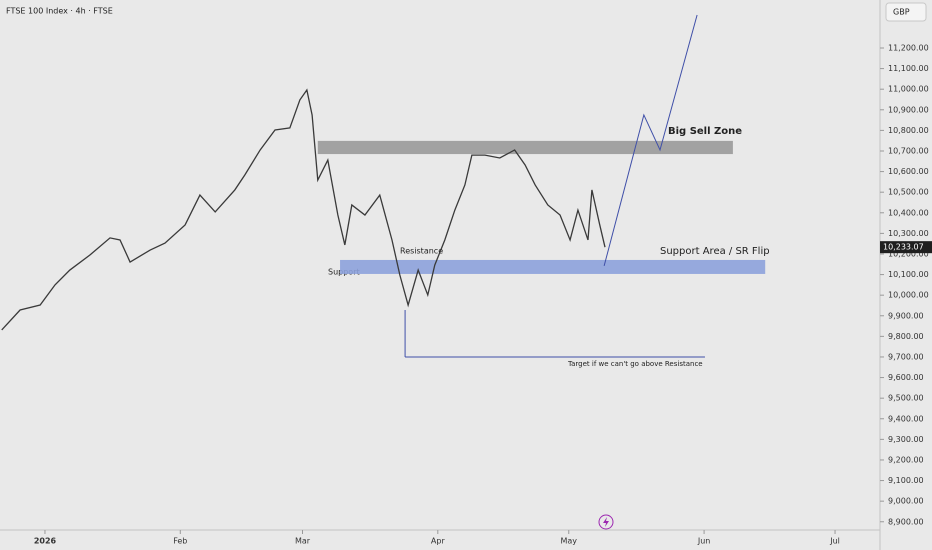 The width and height of the screenshot is (932, 550). I want to click on y-tick-label: 10,200.00, so click(908, 253).